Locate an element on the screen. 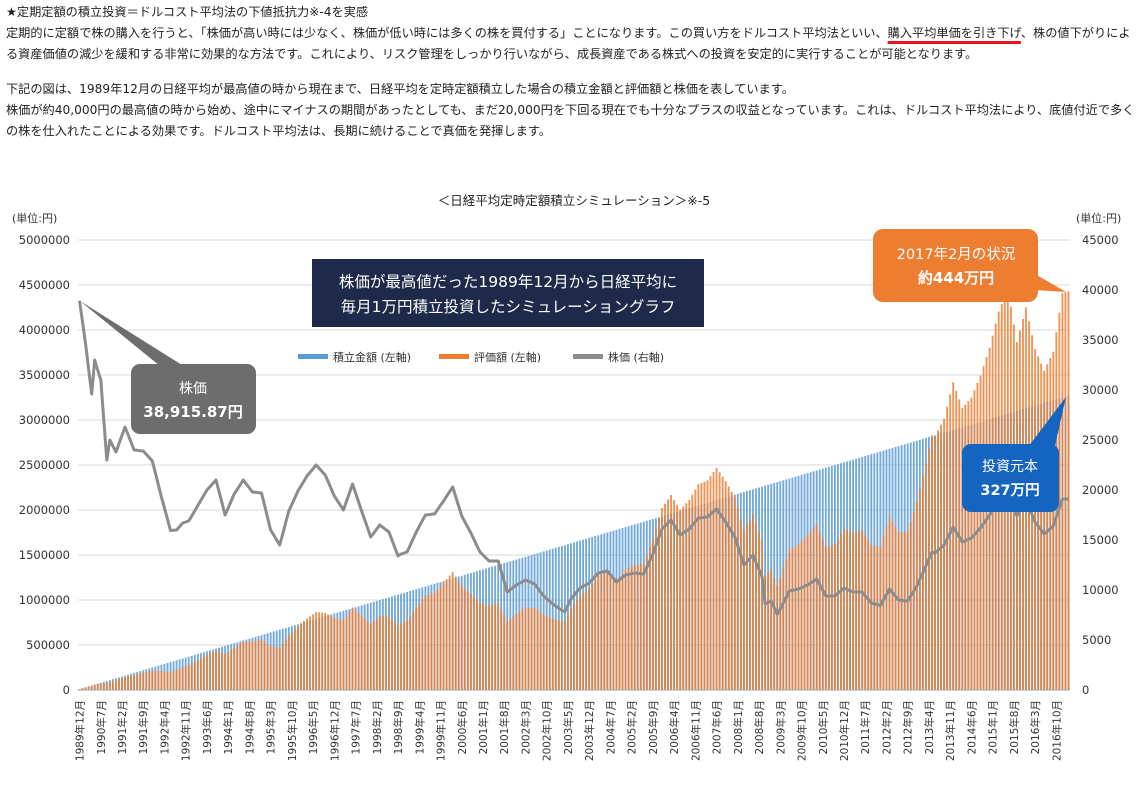 The height and width of the screenshot is (795, 1148). x-axis-tick-label: 2012年2月 is located at coordinates (887, 727).